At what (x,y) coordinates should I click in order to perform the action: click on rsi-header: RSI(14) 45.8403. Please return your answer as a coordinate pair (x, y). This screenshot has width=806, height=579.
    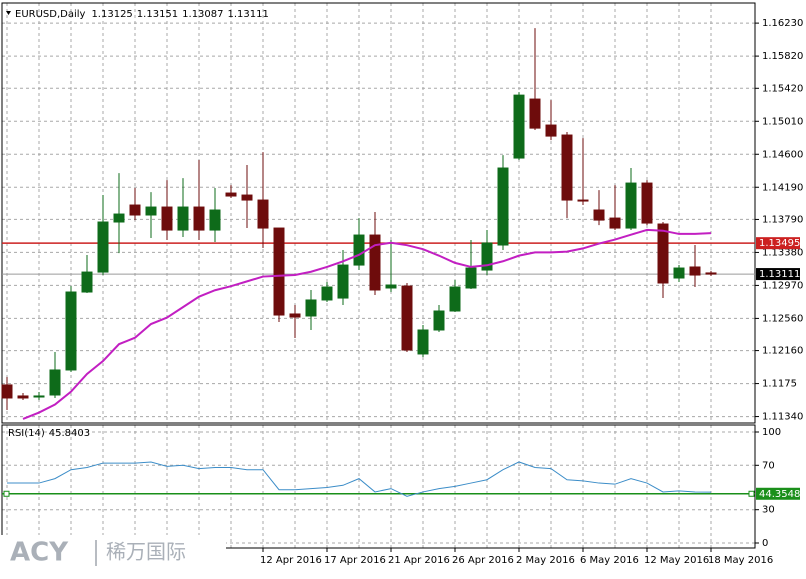
    Looking at the image, I should click on (49, 433).